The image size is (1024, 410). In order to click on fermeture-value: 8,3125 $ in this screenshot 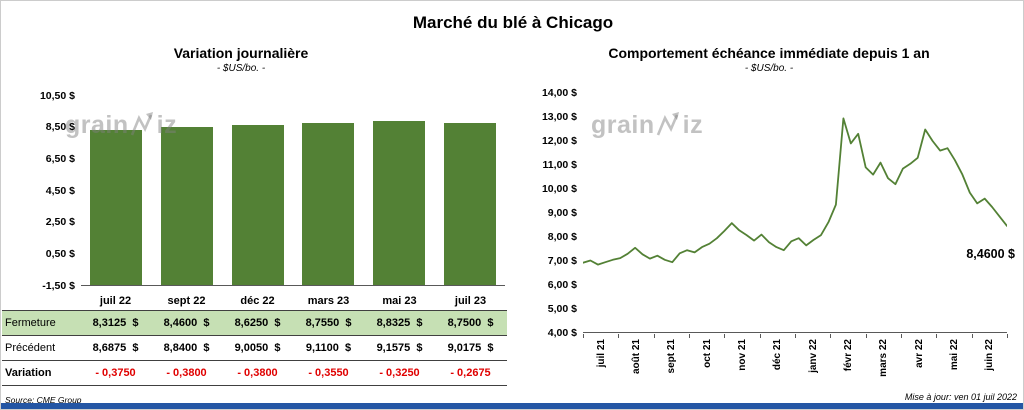, I will do `click(115, 323)`.